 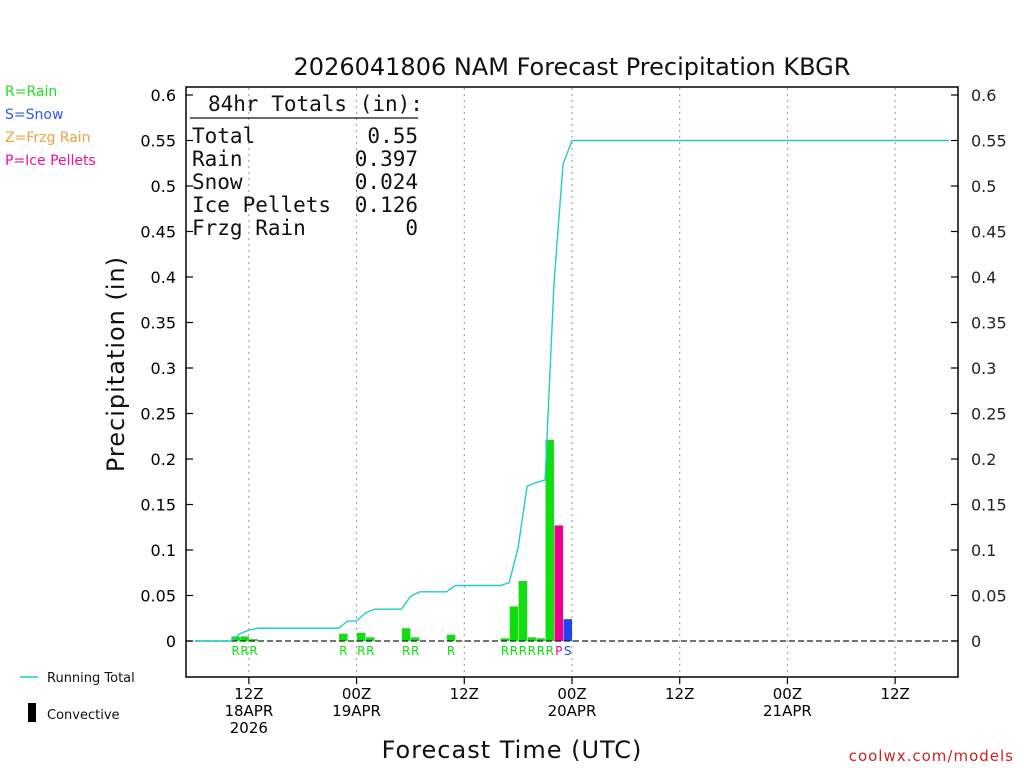 I want to click on legend-type-item: P=Ice Pellets, so click(x=50, y=161).